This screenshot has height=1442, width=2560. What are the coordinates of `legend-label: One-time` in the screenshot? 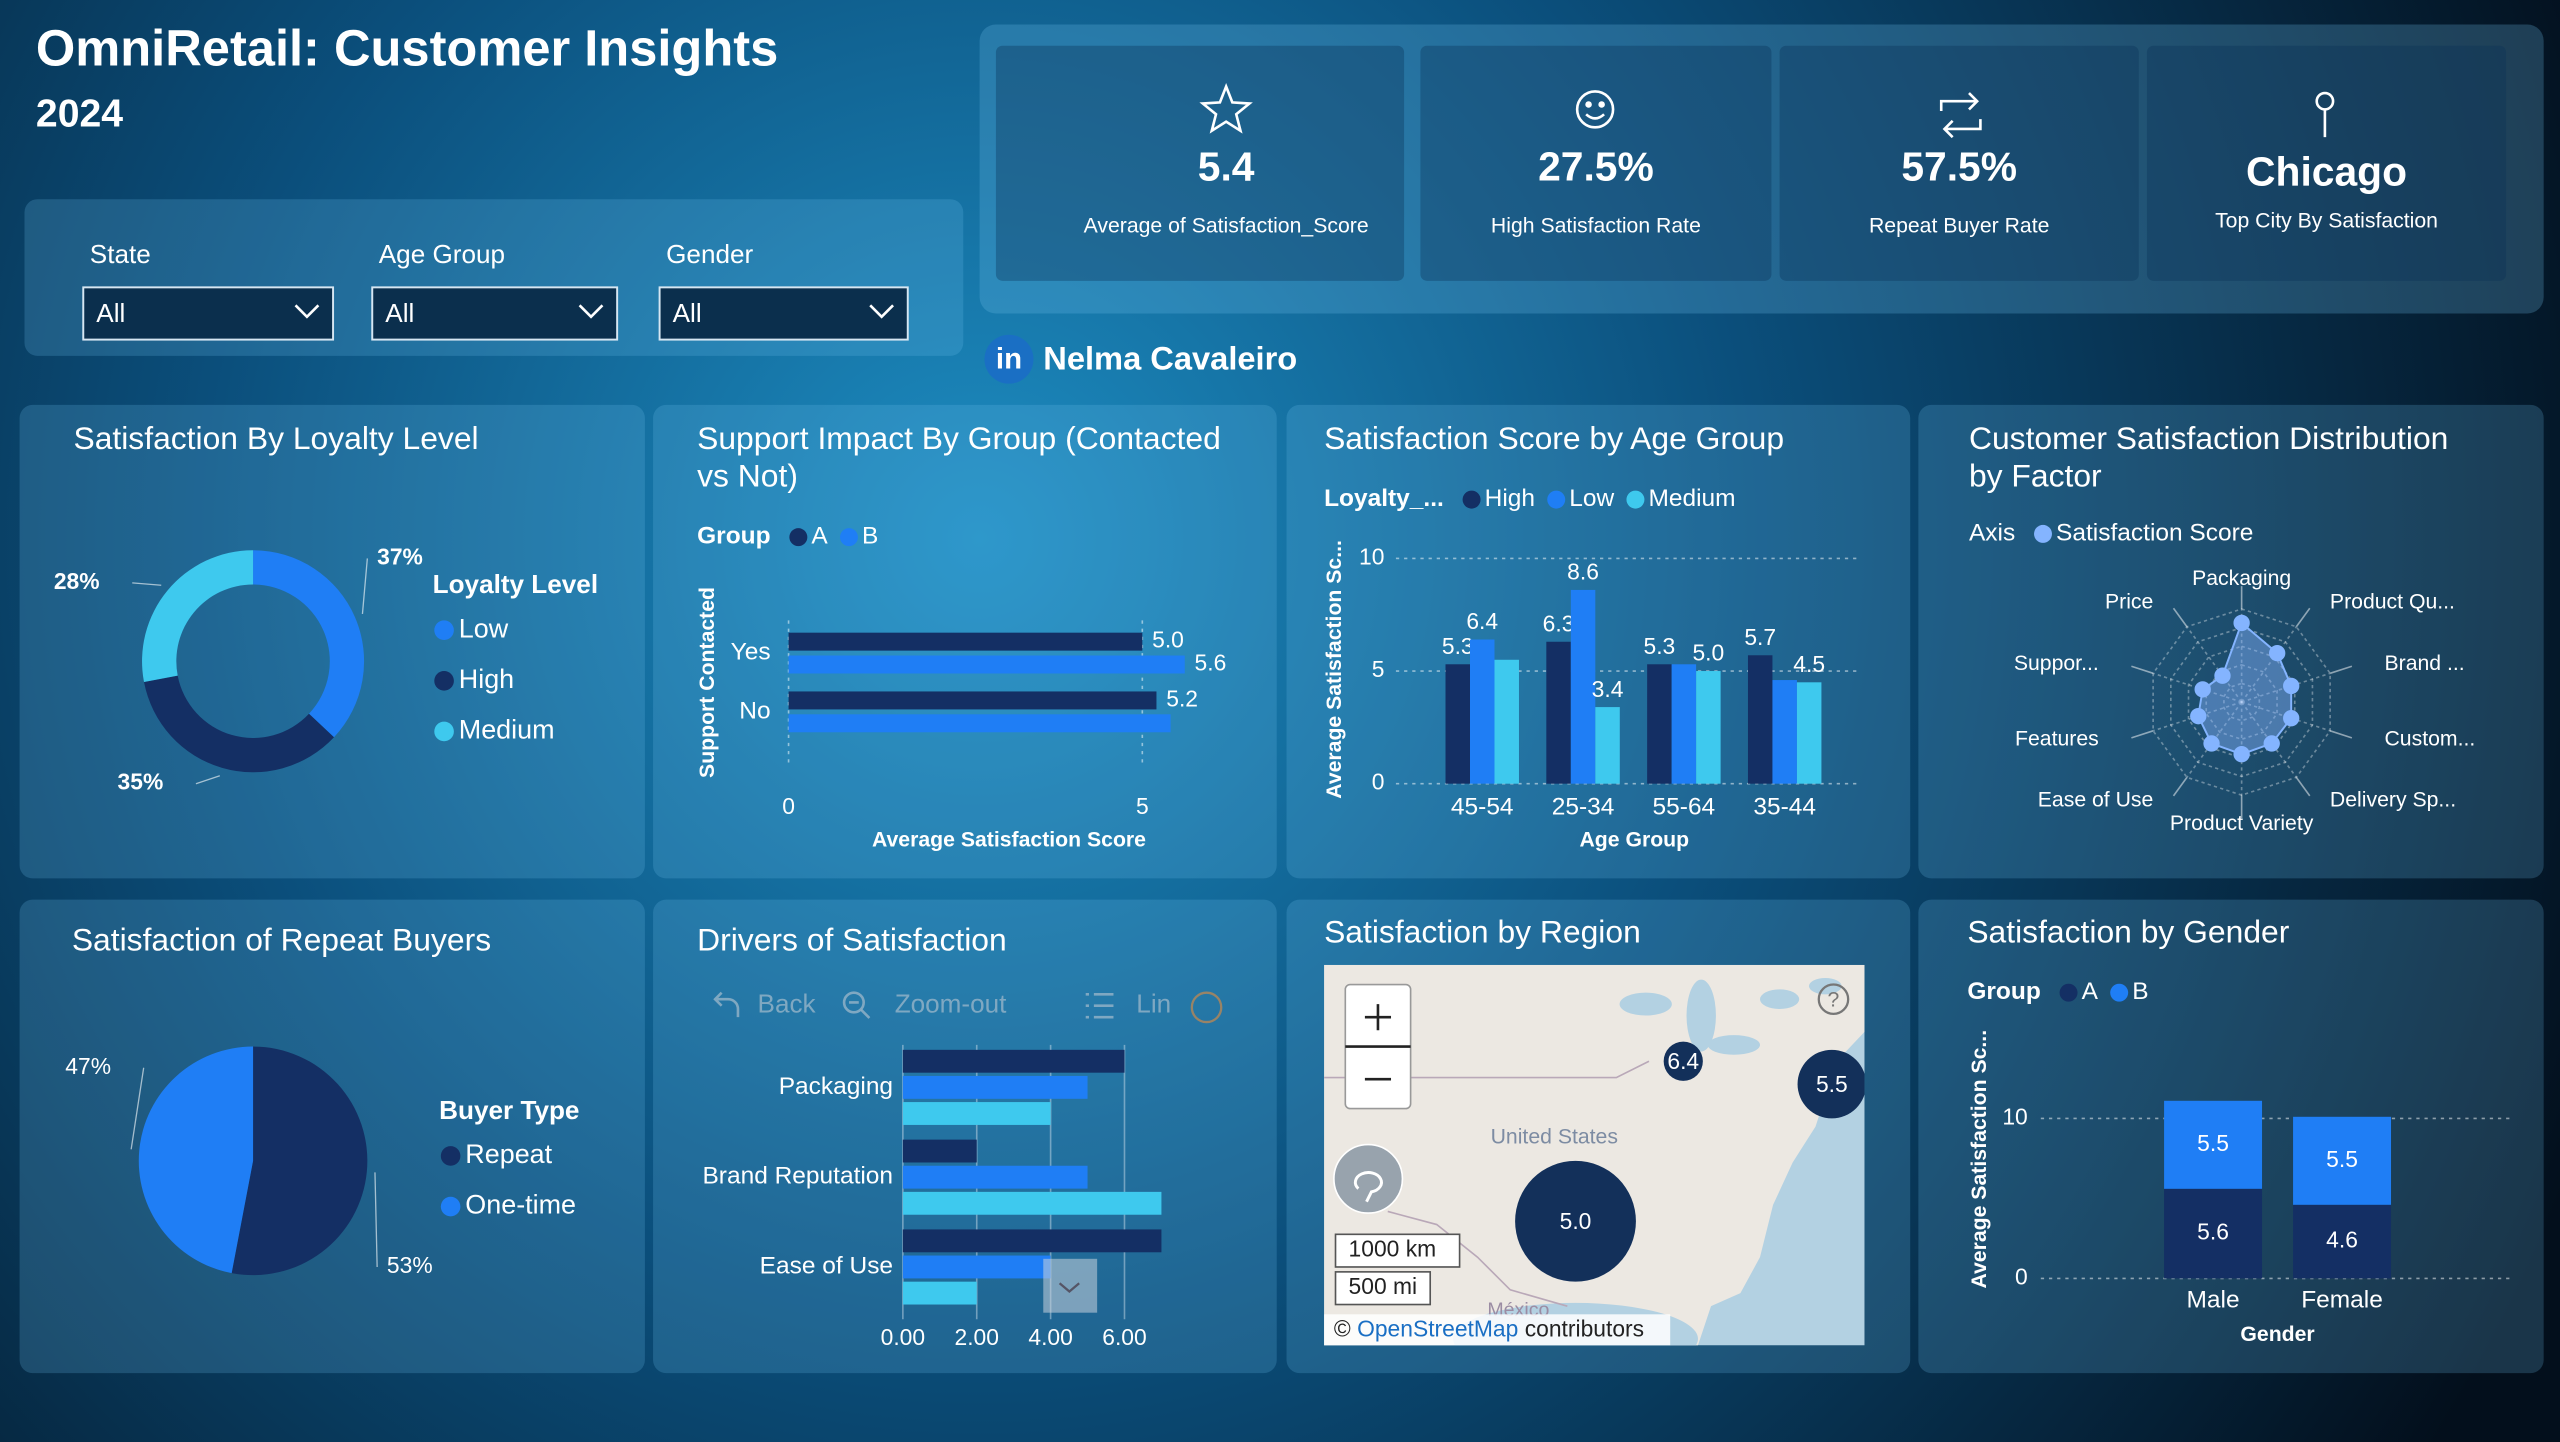 It's located at (520, 1205).